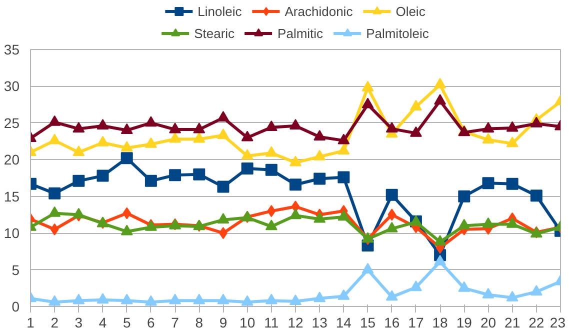 The image size is (569, 334). Describe the element at coordinates (301, 33) in the screenshot. I see `legend-label: Palmitic` at that location.